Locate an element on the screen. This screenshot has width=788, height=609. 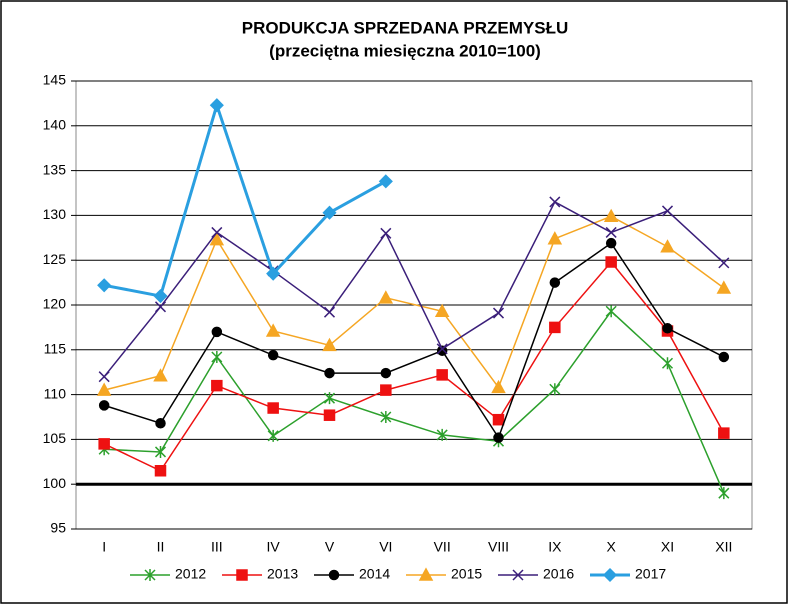
chart-title: PRODUKCJA SPRZEDANA PRZEMYSŁU is located at coordinates (405, 27).